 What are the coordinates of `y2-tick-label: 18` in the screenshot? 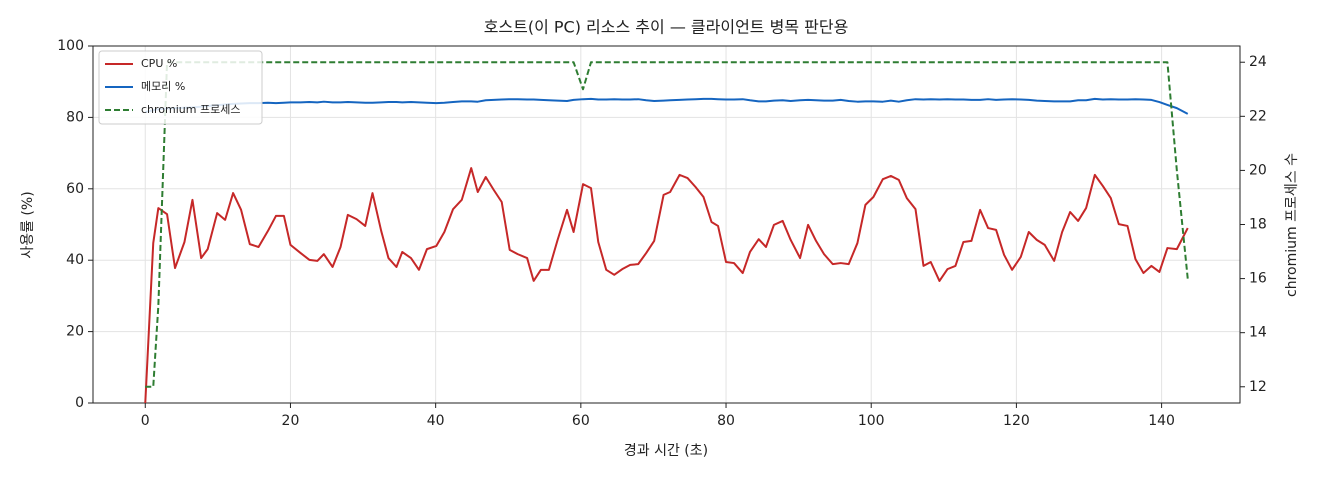 It's located at (1258, 225).